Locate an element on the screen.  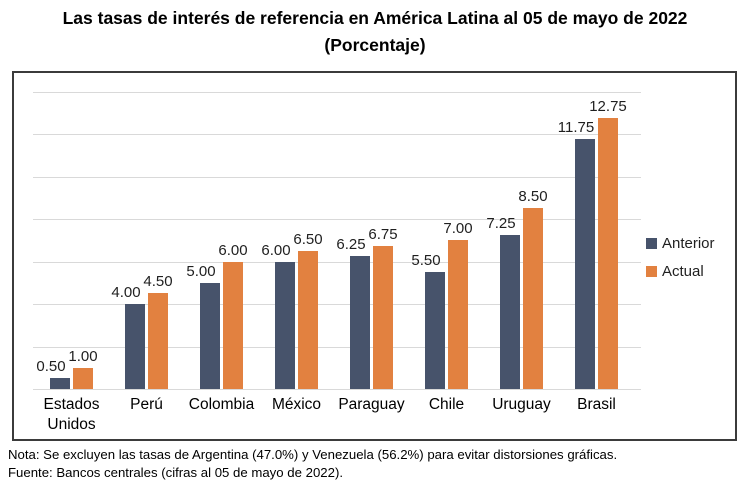
data-label-anterior-brasil: 11.75 is located at coordinates (576, 128).